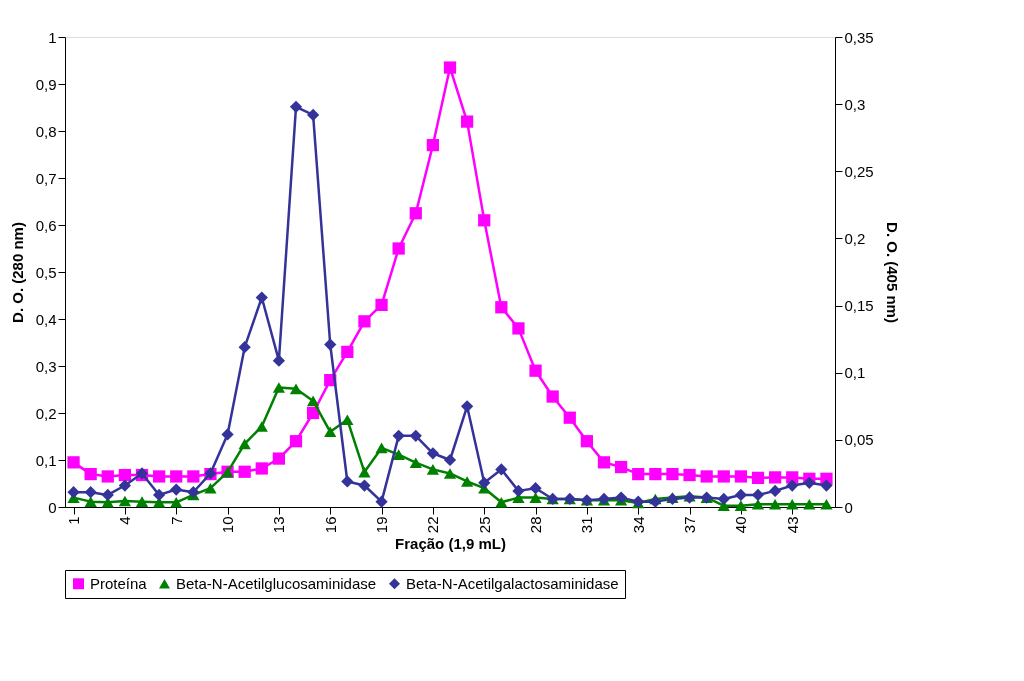 The image size is (1024, 681). I want to click on y2-tick-label: 0, so click(848, 507).